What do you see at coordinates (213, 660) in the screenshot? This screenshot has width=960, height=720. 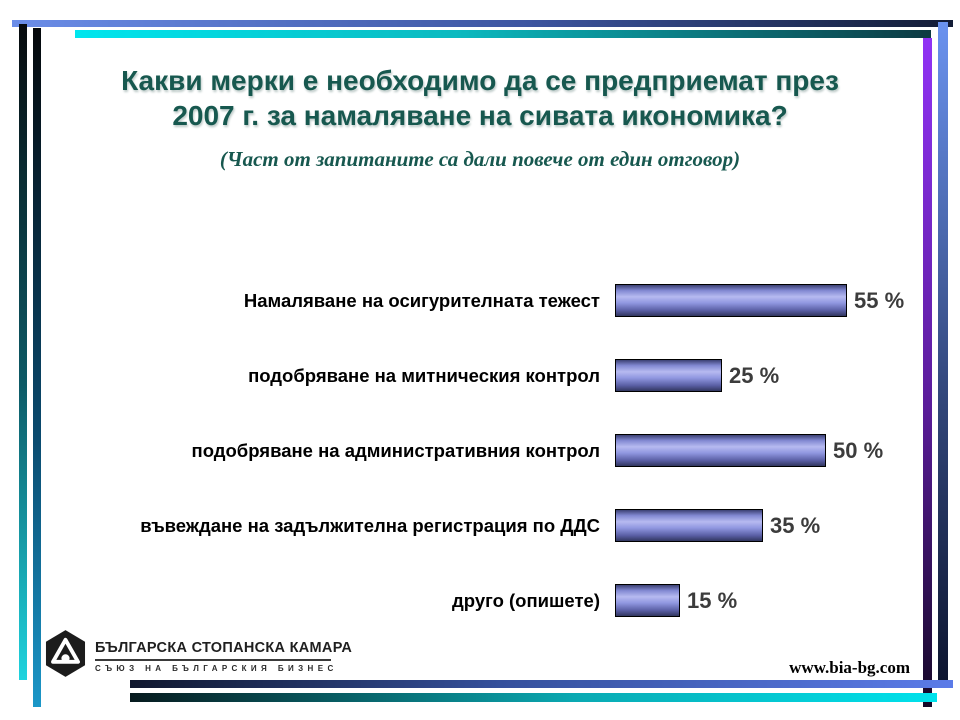 I see `logo-divider` at bounding box center [213, 660].